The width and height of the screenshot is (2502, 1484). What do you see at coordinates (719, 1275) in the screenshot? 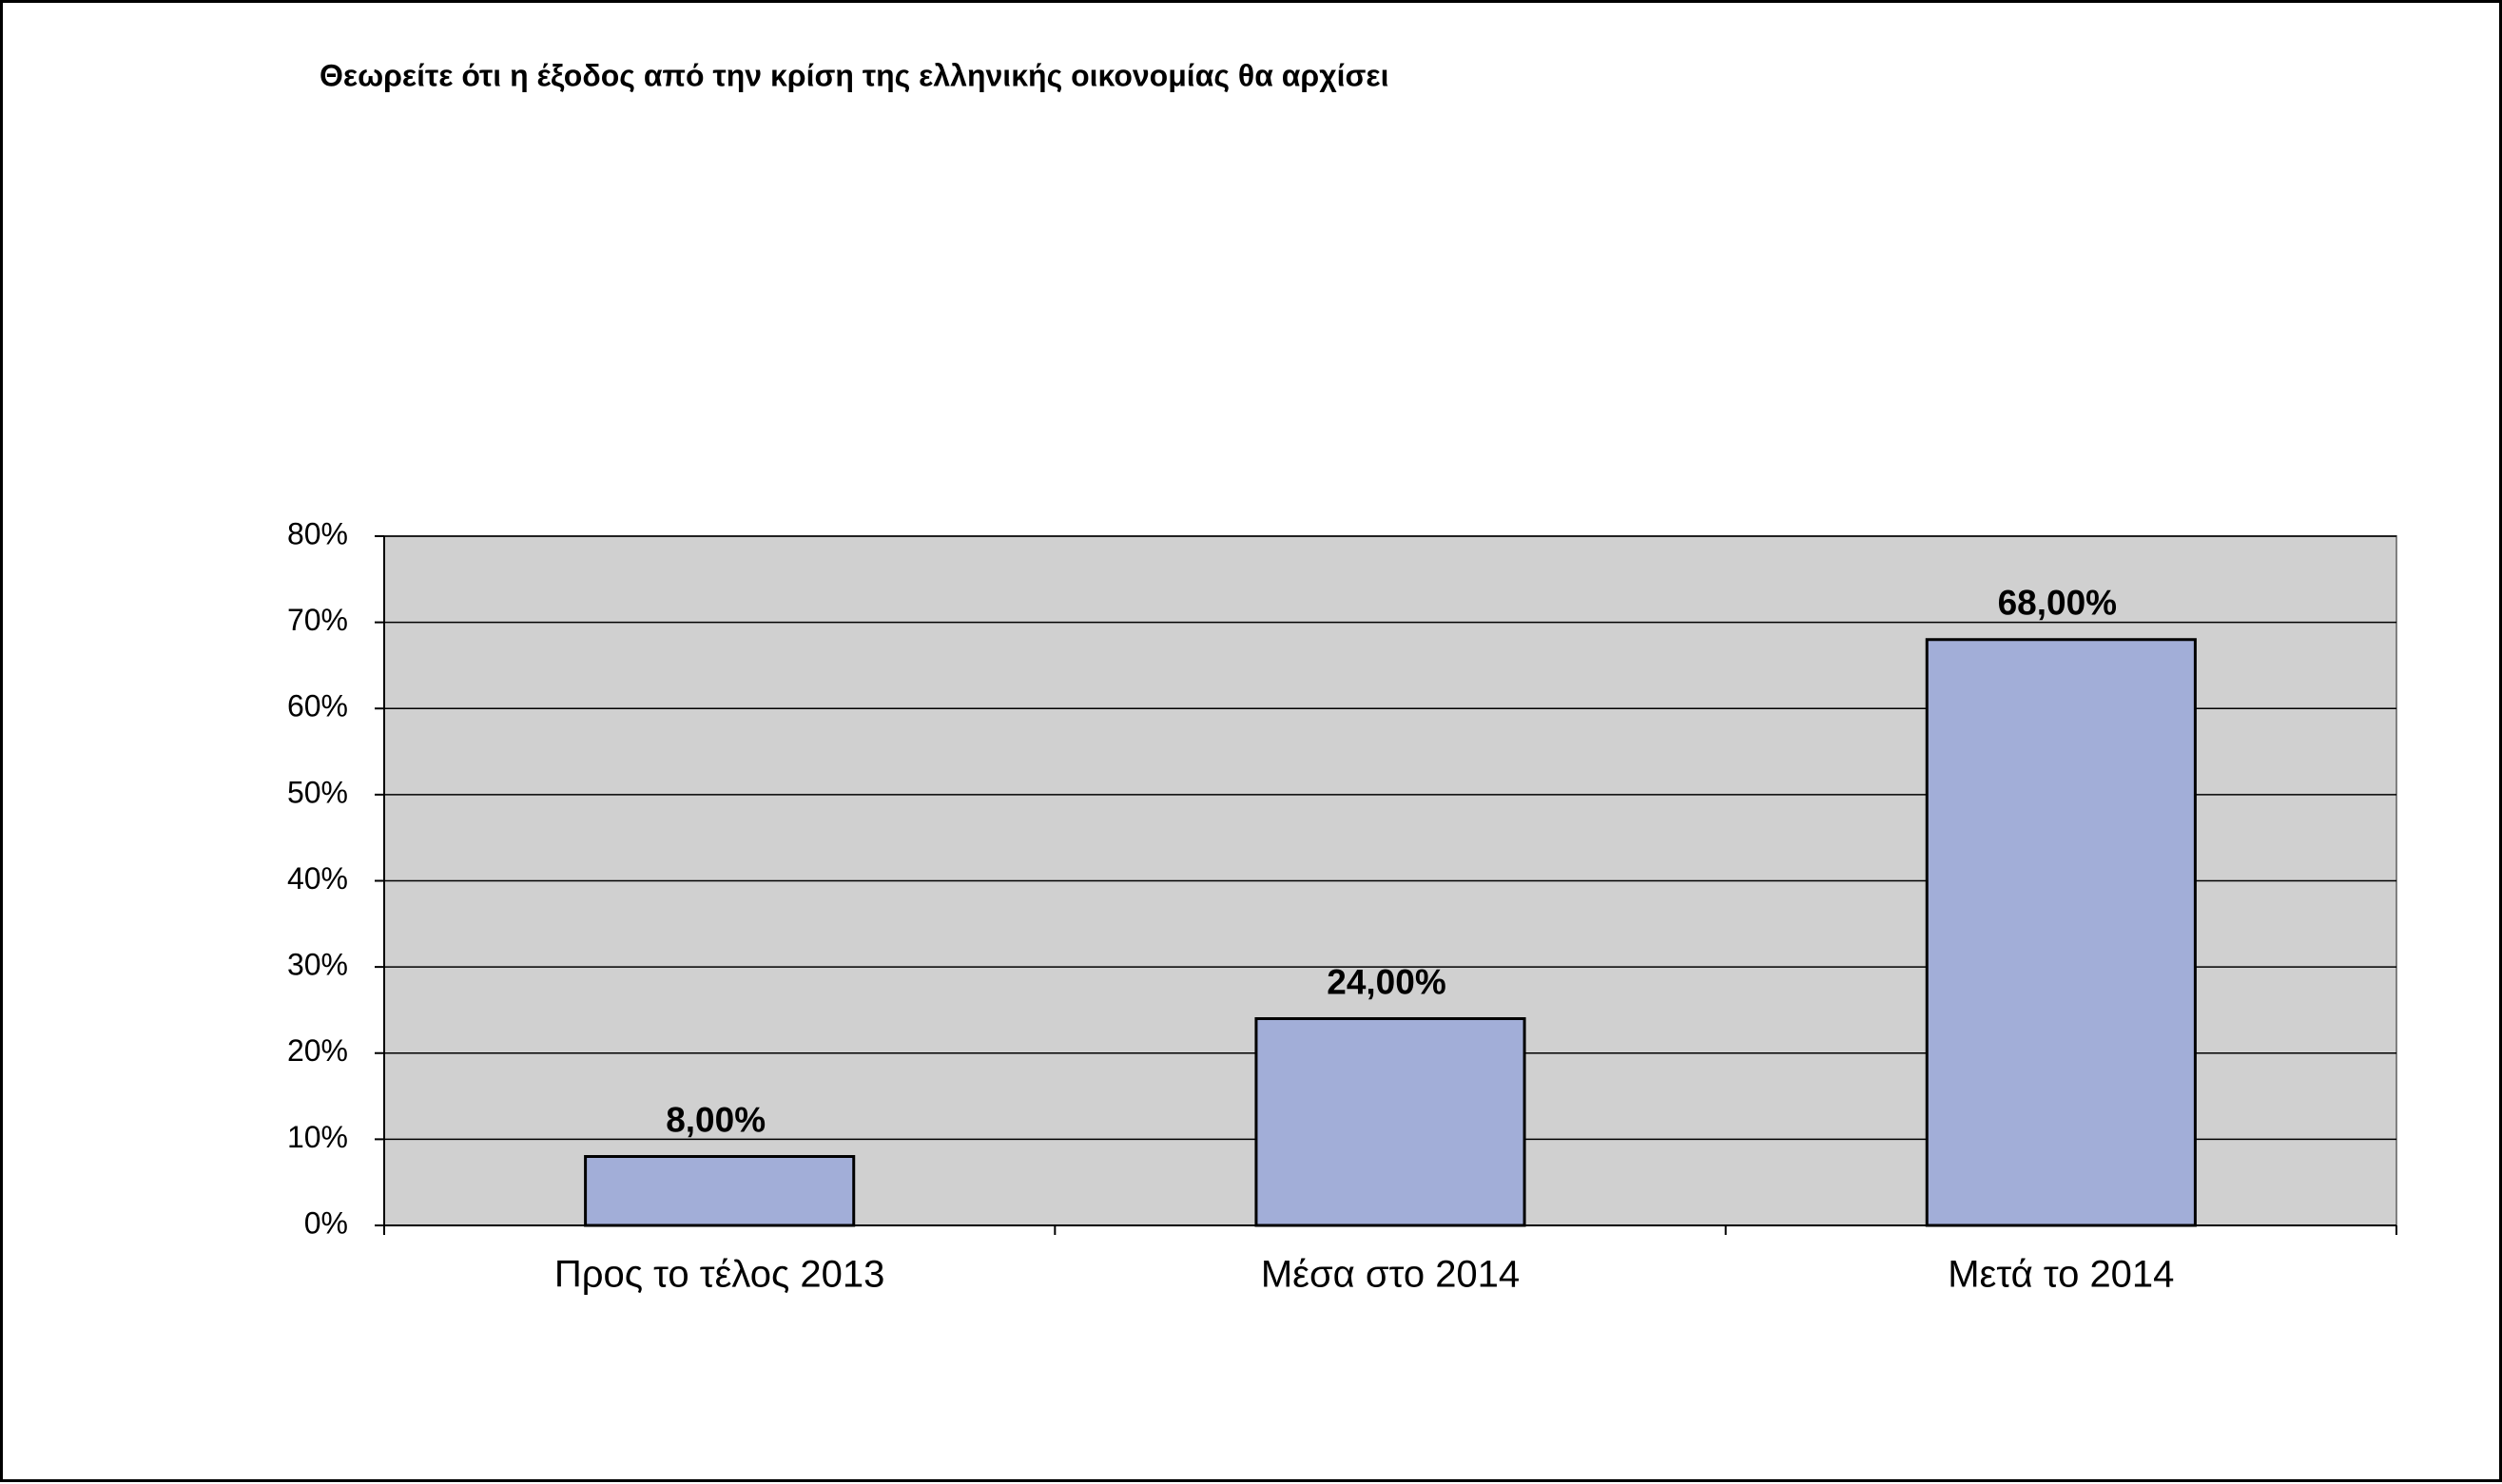
I see `x-tick-label: Προς το τέλος 2013` at bounding box center [719, 1275].